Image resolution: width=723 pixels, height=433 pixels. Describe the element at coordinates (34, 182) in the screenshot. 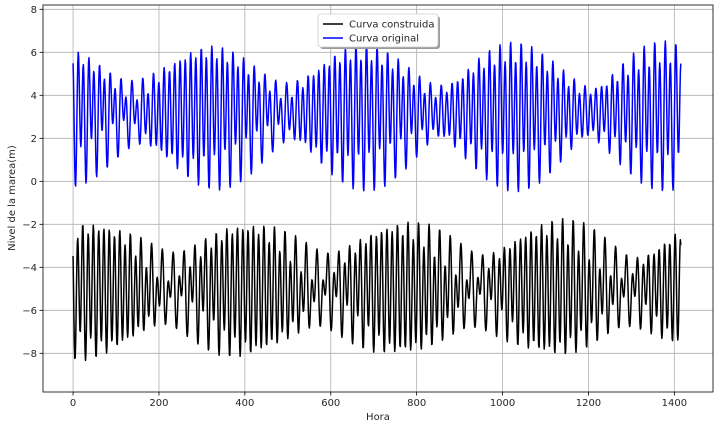

I see `y-tick-label: 0` at that location.